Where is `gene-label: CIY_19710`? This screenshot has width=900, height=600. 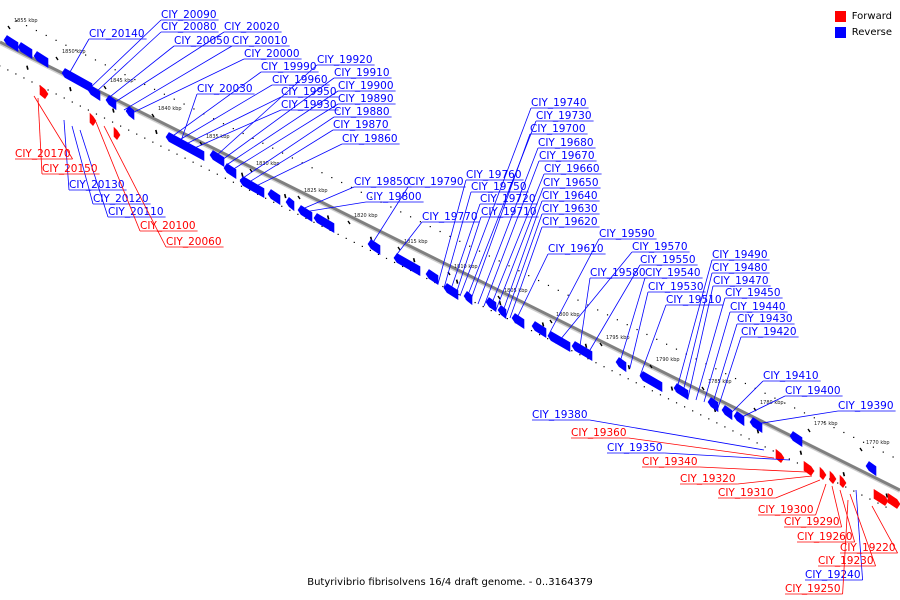 gene-label: CIY_19710 is located at coordinates (509, 212).